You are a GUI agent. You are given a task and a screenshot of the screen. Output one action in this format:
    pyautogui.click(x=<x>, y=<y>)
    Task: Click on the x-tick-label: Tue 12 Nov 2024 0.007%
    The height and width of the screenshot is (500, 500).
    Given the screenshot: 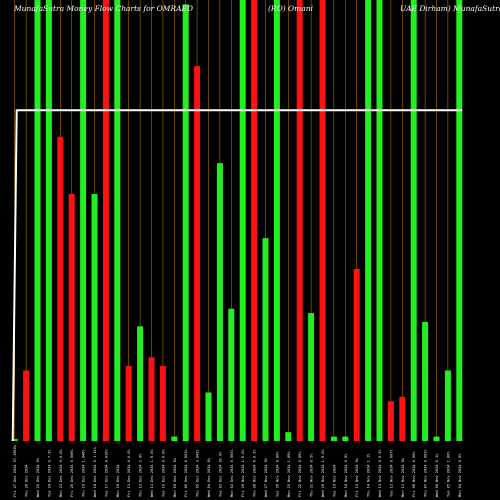 What is the action you would take?
    pyautogui.click(x=391, y=473)
    